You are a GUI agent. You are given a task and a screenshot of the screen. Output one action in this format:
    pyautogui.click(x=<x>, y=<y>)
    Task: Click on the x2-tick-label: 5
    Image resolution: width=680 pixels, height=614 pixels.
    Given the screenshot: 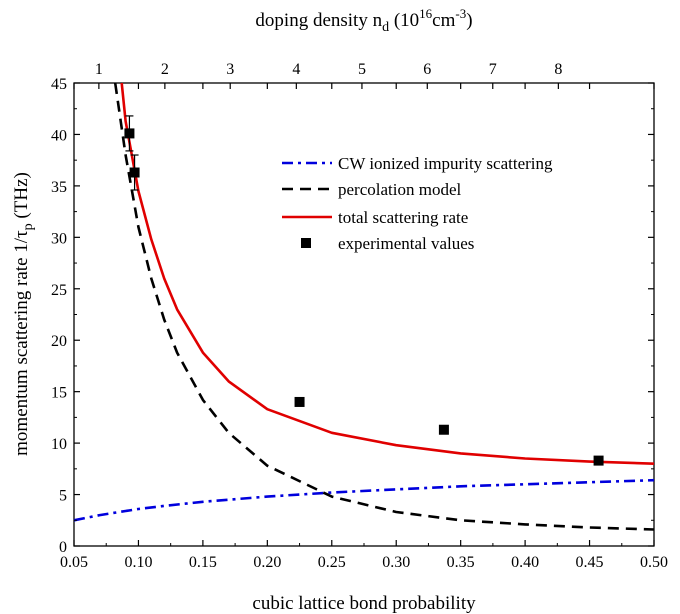 What is the action you would take?
    pyautogui.click(x=362, y=69)
    